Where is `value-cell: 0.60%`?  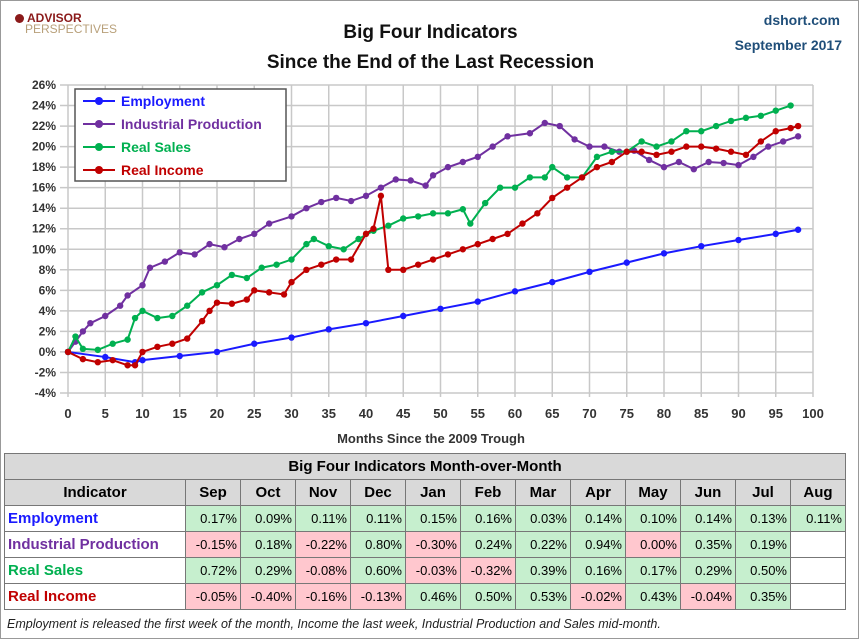 value-cell: 0.60% is located at coordinates (378, 570).